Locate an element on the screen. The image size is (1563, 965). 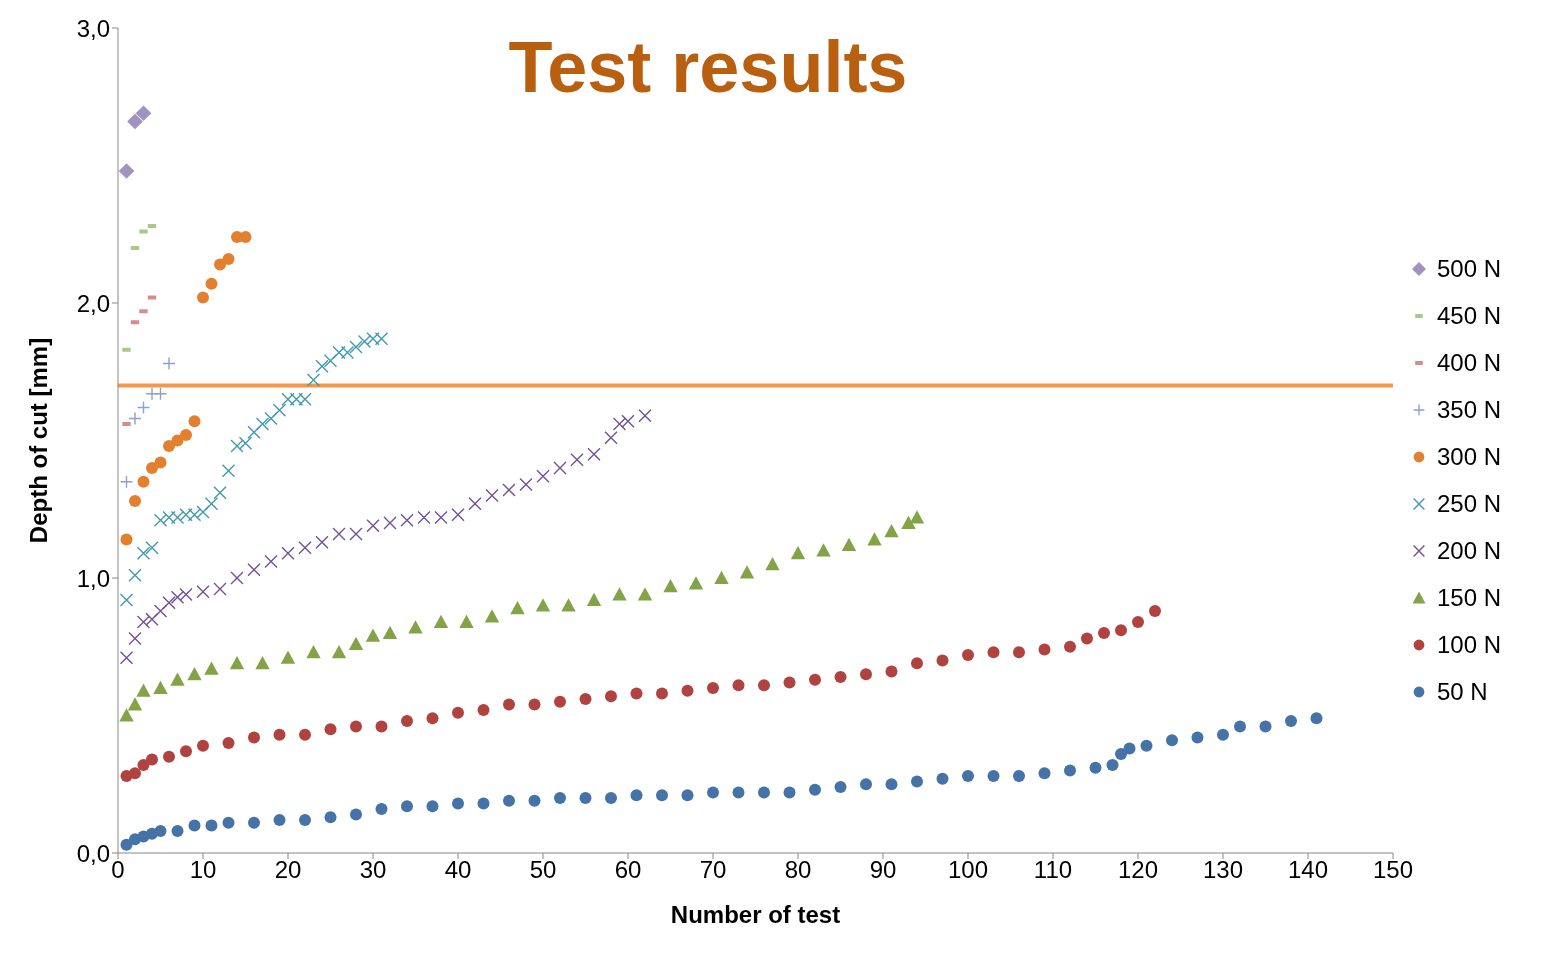
x-tick-label: 120 is located at coordinates (1138, 870).